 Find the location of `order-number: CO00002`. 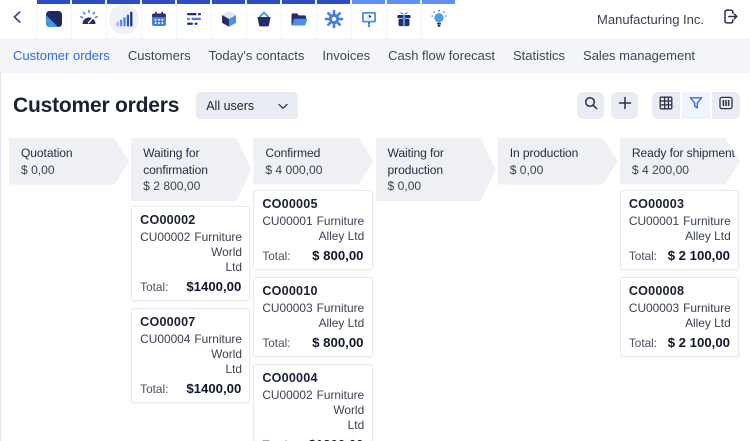

order-number: CO00002 is located at coordinates (168, 220).